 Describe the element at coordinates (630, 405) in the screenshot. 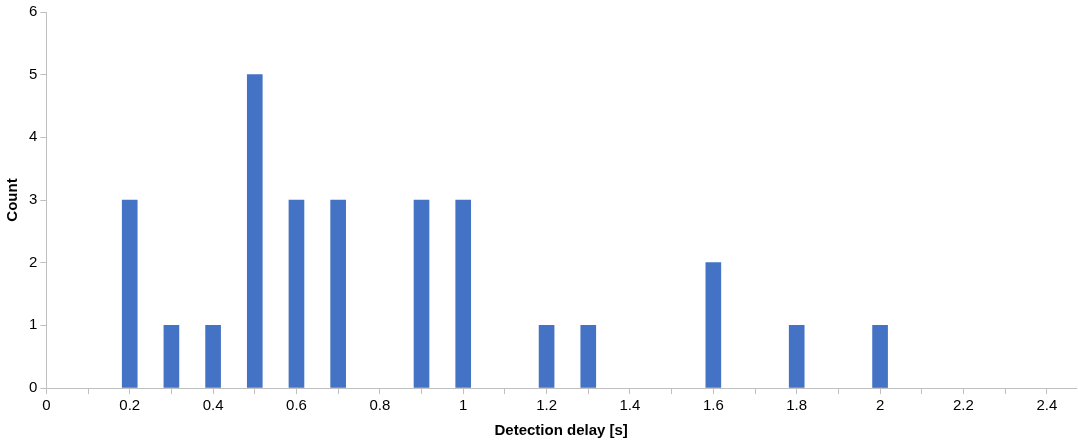

I see `x-tick-label: 1.4` at that location.